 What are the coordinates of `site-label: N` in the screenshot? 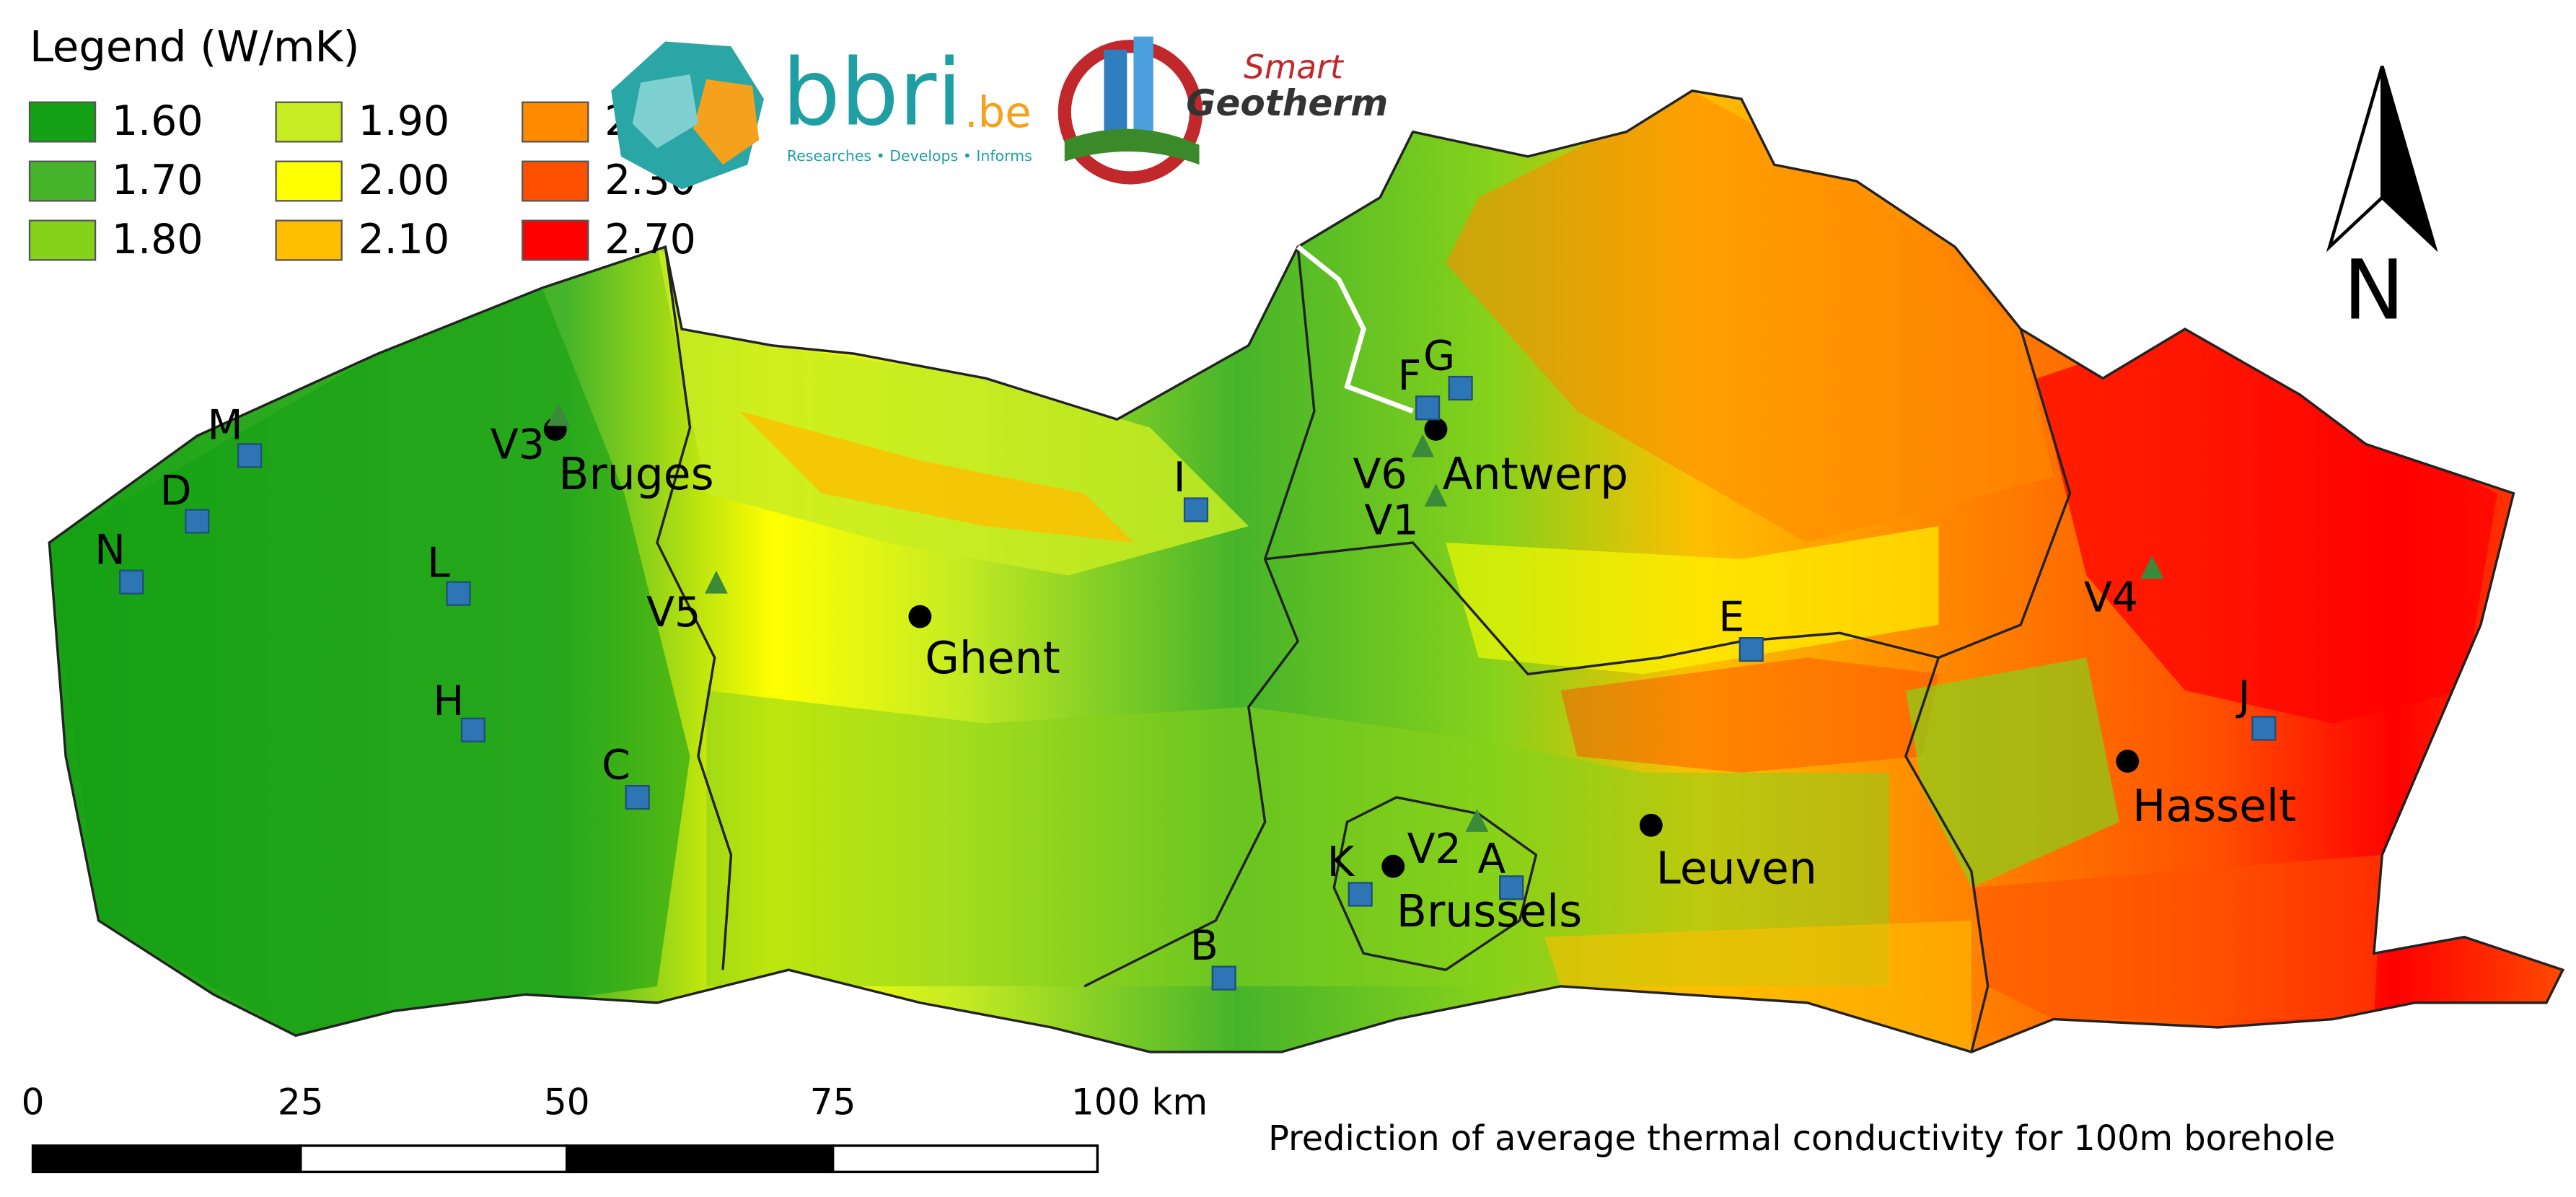 It's located at (110, 550).